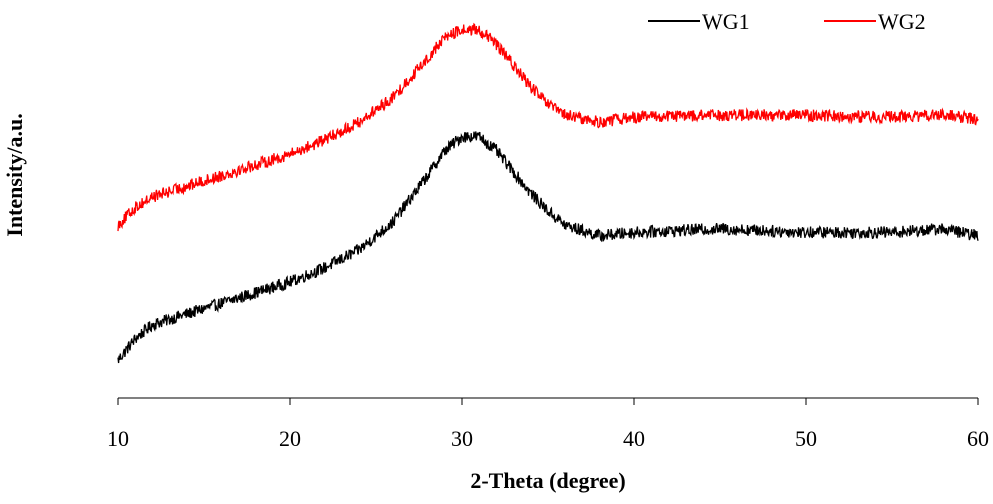 This screenshot has height=504, width=993. I want to click on legend-label-wg1: WG1, so click(726, 21).